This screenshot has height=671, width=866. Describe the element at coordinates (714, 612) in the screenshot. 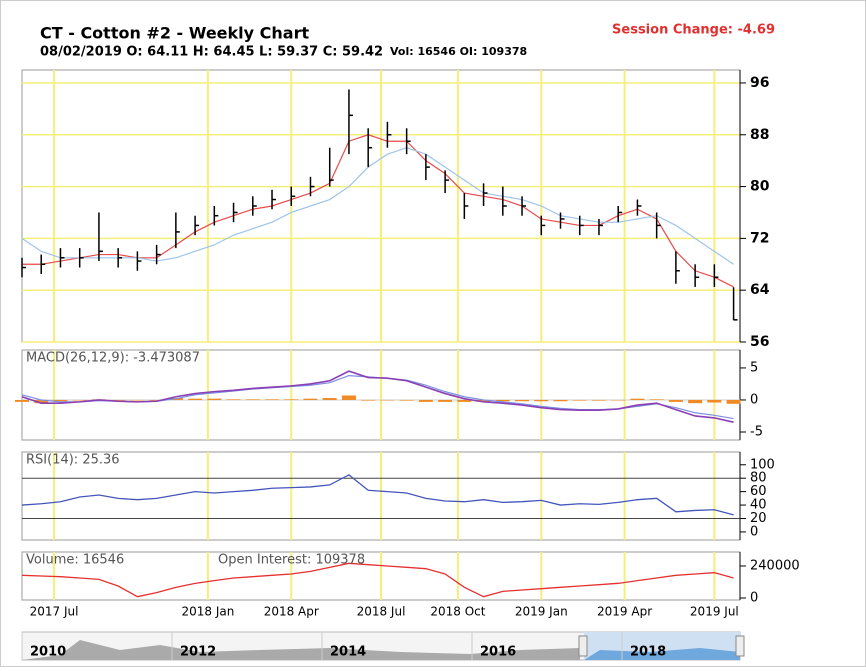

I see `x-tick-label: 2019 Jul` at that location.